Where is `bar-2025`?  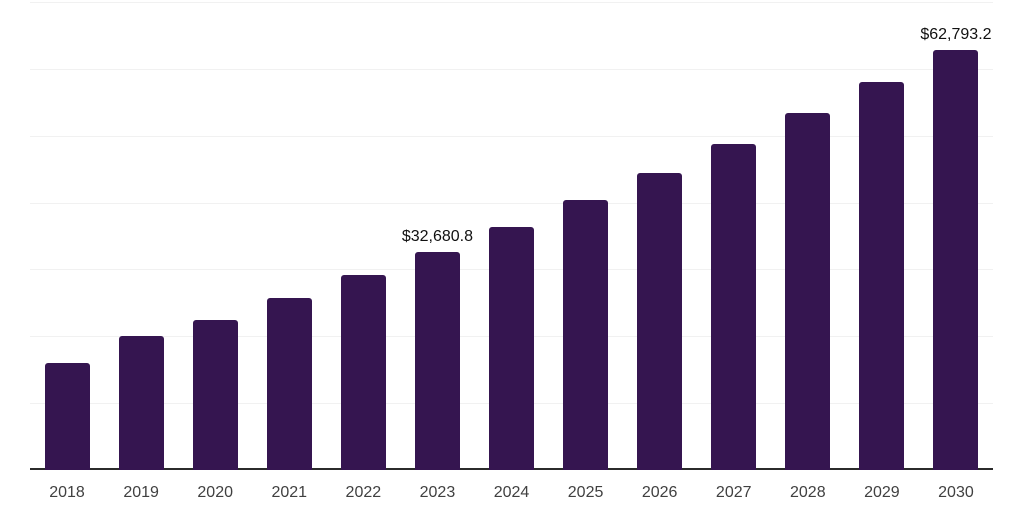
bar-2025 is located at coordinates (585, 335).